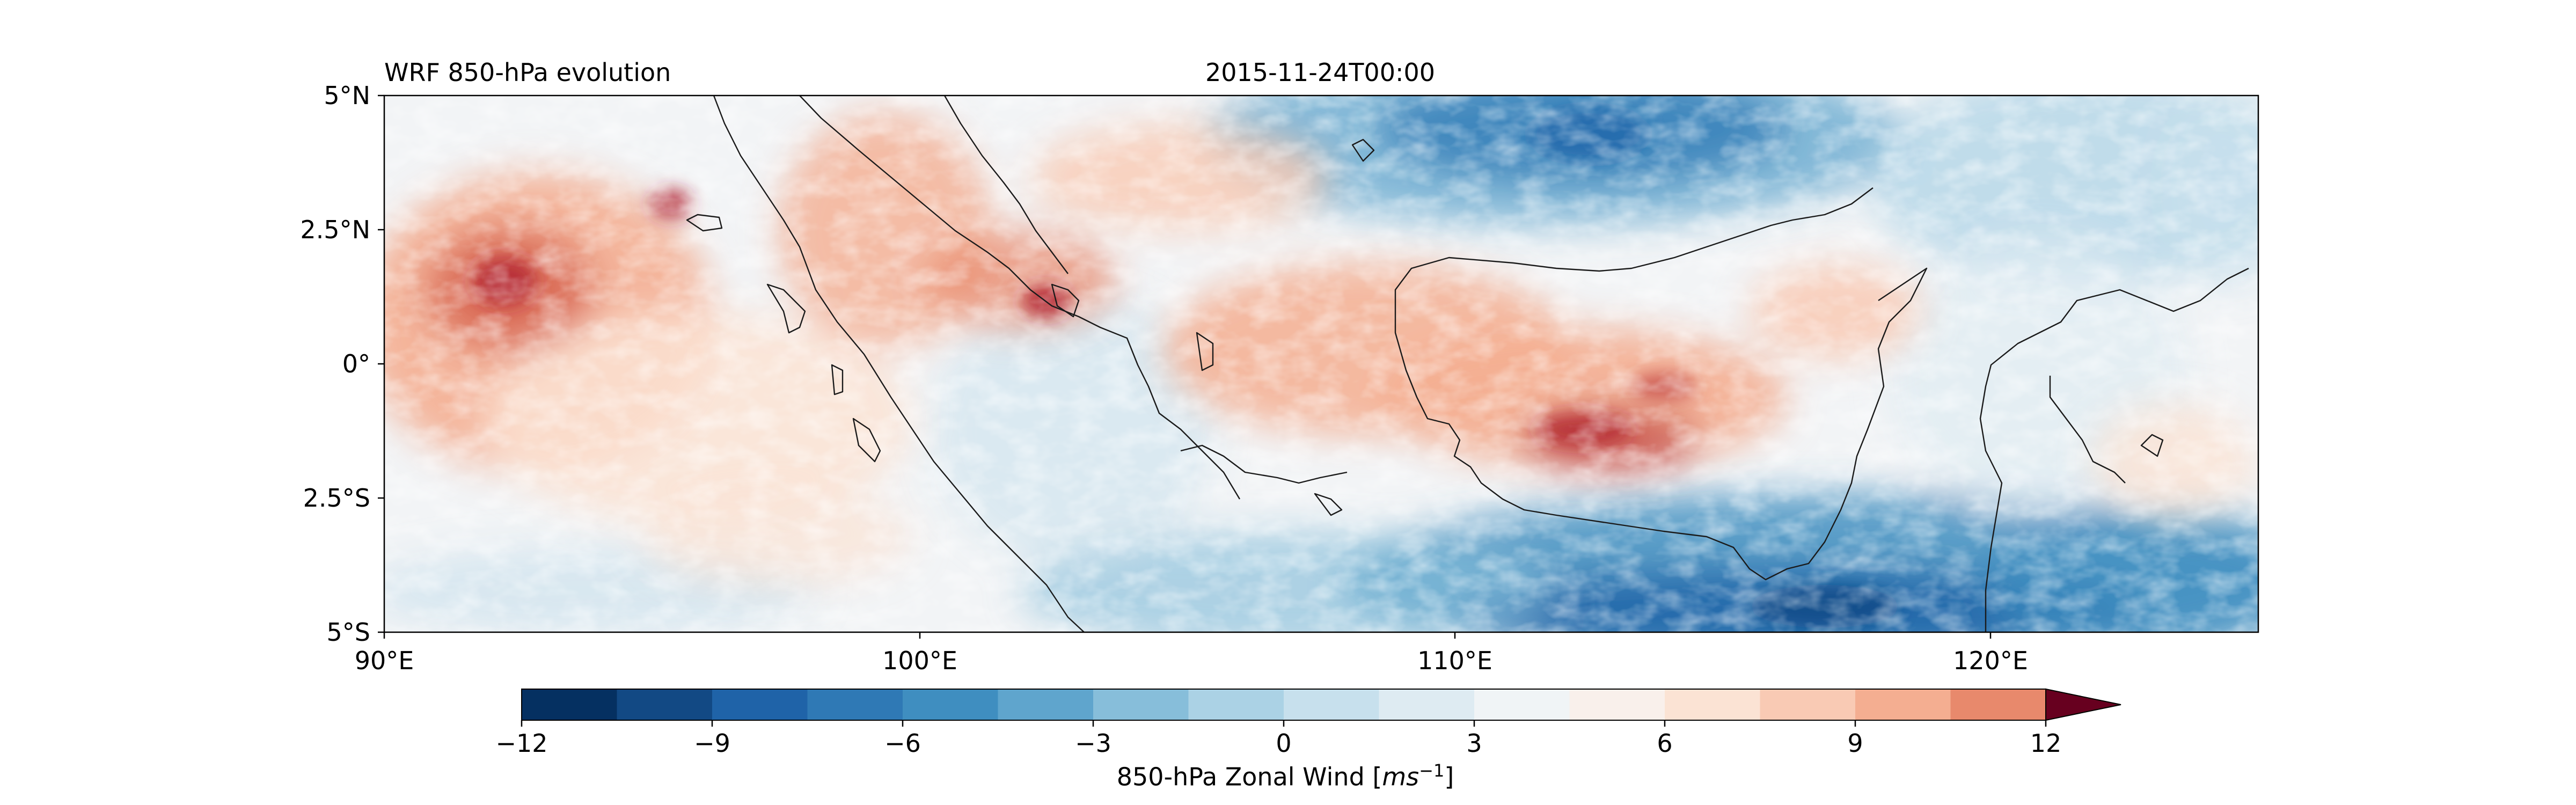 The height and width of the screenshot is (805, 2576). Describe the element at coordinates (336, 498) in the screenshot. I see `y-tick-label: 2.5°S` at that location.